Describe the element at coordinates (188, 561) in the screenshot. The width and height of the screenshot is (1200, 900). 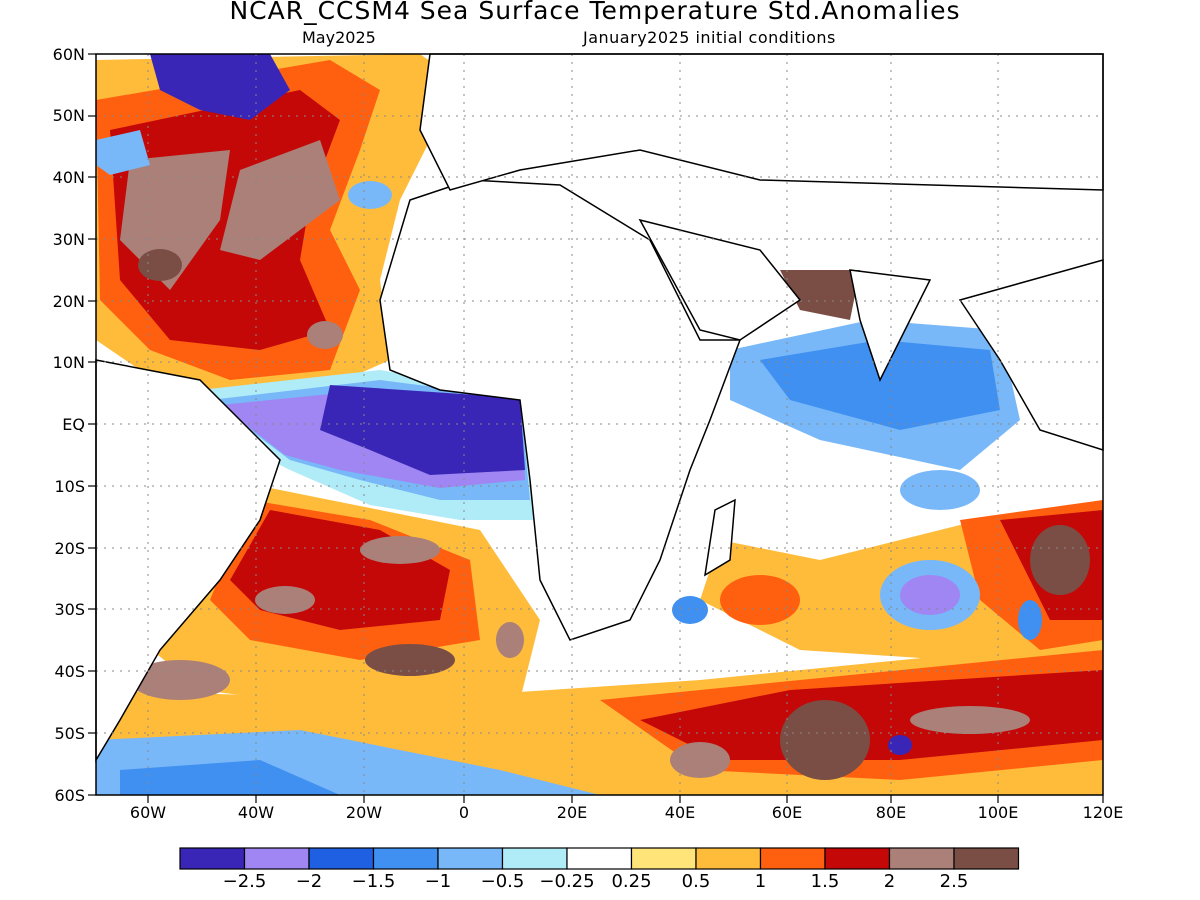
I see `south-america-outline` at that location.